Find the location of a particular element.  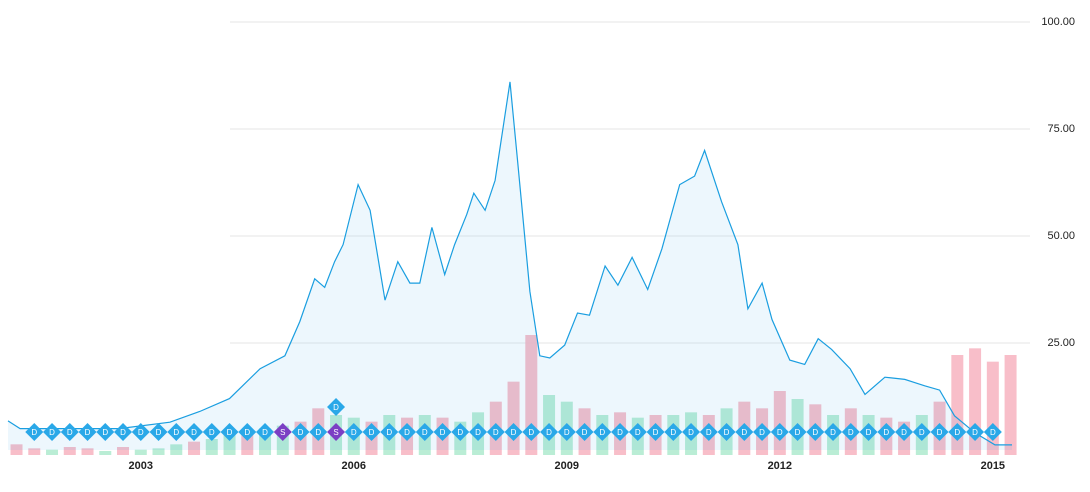

x-tick-label: 2006 is located at coordinates (354, 466).